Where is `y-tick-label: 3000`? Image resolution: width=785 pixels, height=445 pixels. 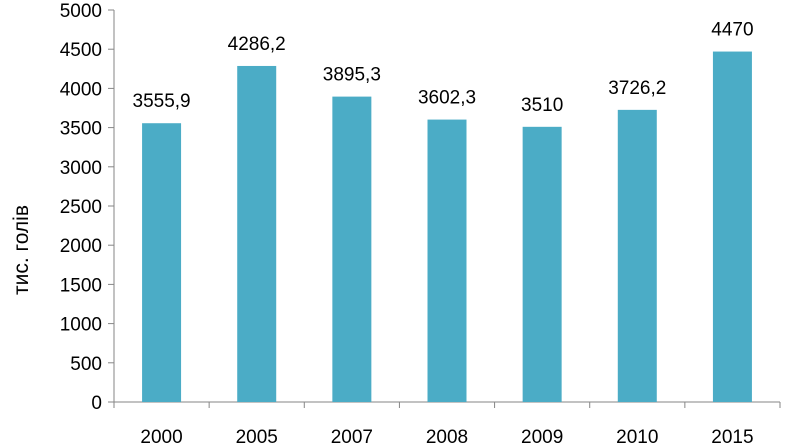
y-tick-label: 3000 is located at coordinates (81, 168).